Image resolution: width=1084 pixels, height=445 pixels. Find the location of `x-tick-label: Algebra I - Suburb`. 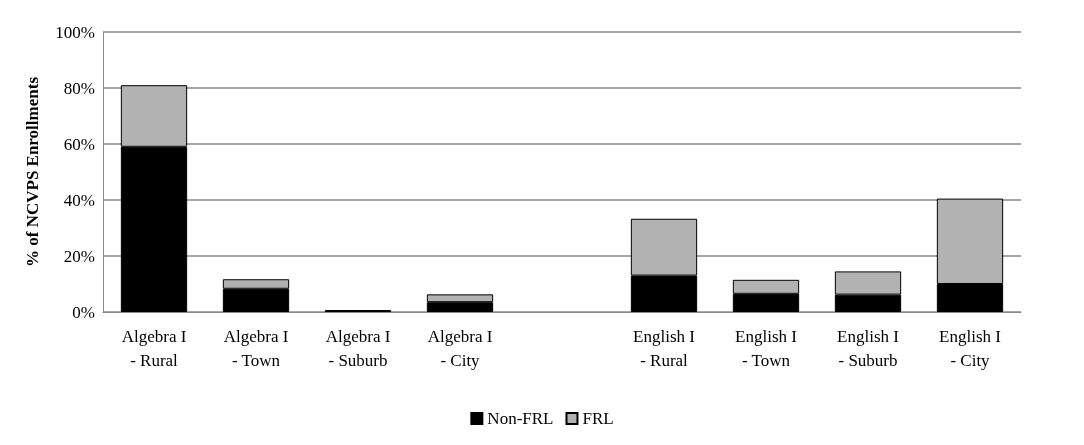

x-tick-label: Algebra I - Suburb is located at coordinates (358, 348).